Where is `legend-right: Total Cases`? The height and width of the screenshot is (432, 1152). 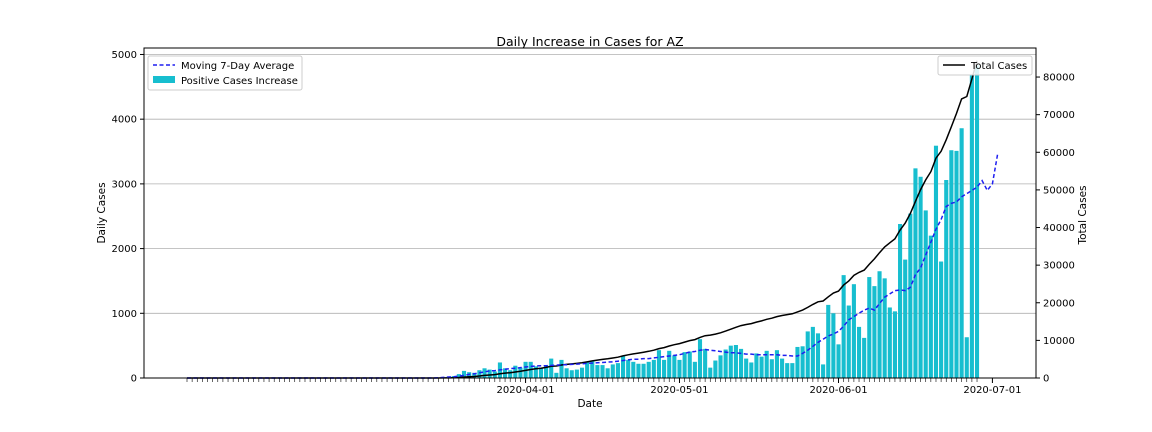 legend-right: Total Cases is located at coordinates (985, 65).